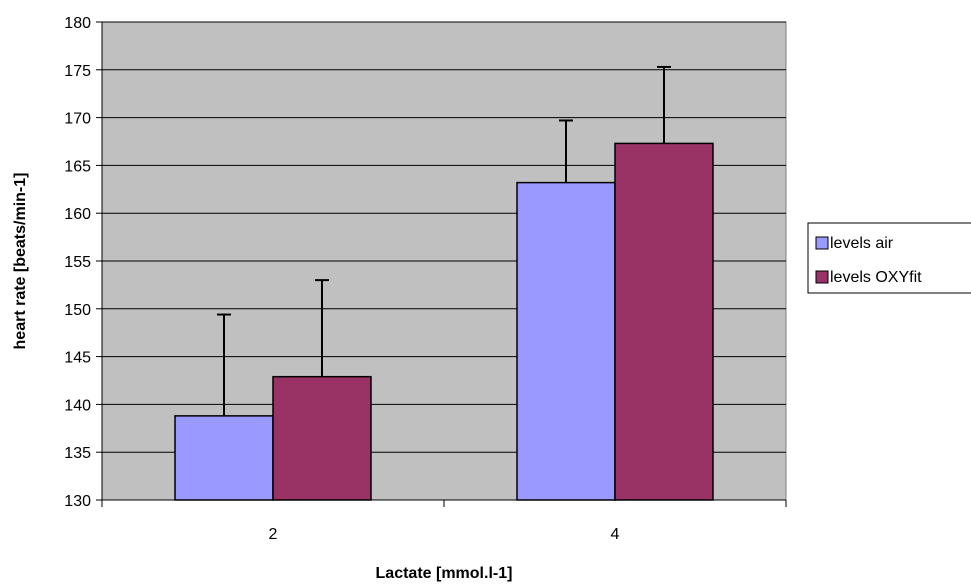  I want to click on y-tick-label: 175, so click(77, 71).